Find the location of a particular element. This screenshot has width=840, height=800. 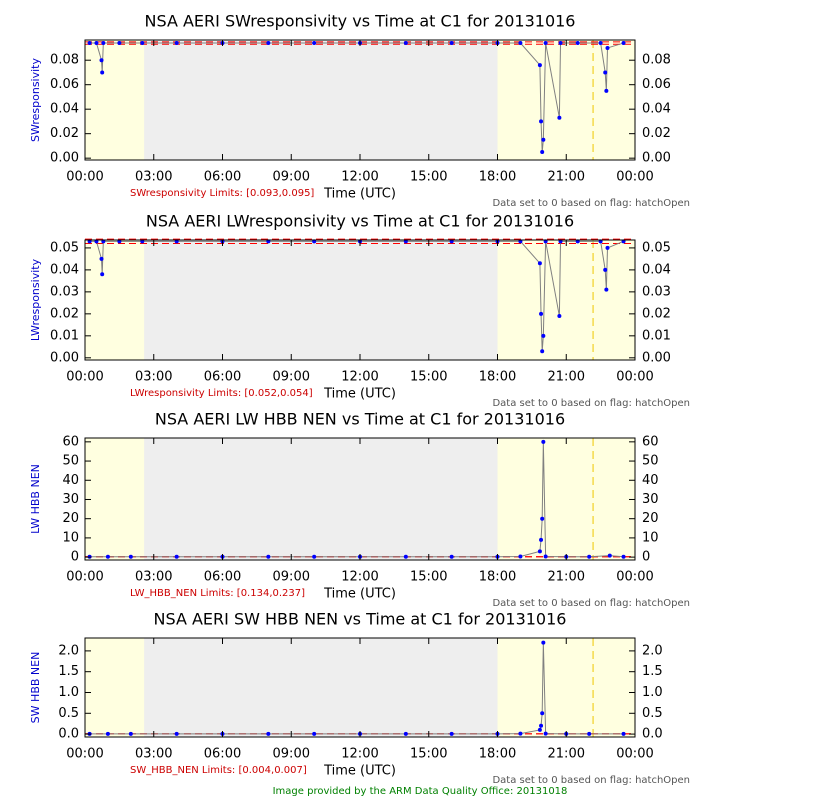

y2-tick-label: 0.5 is located at coordinates (652, 713).